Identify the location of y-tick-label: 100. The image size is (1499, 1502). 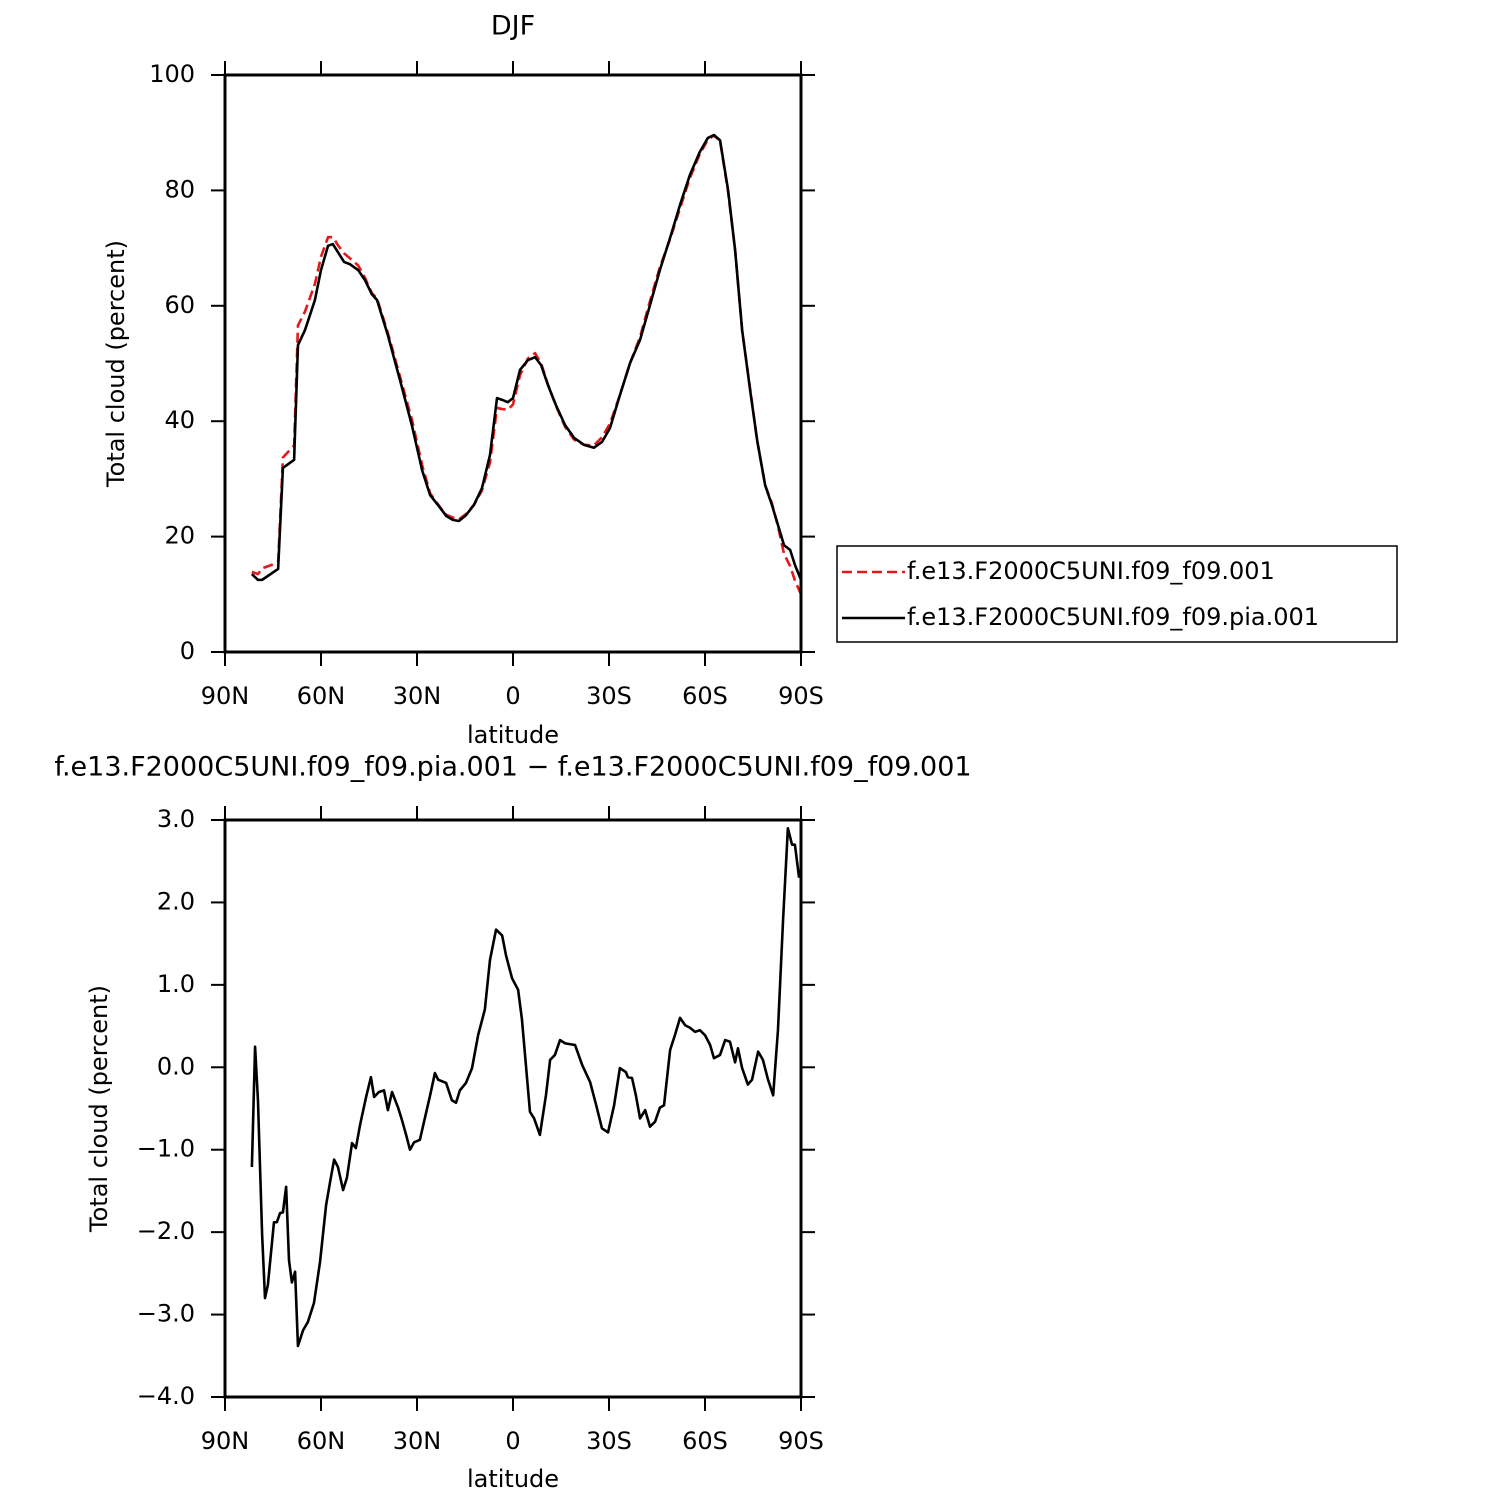
(172, 74).